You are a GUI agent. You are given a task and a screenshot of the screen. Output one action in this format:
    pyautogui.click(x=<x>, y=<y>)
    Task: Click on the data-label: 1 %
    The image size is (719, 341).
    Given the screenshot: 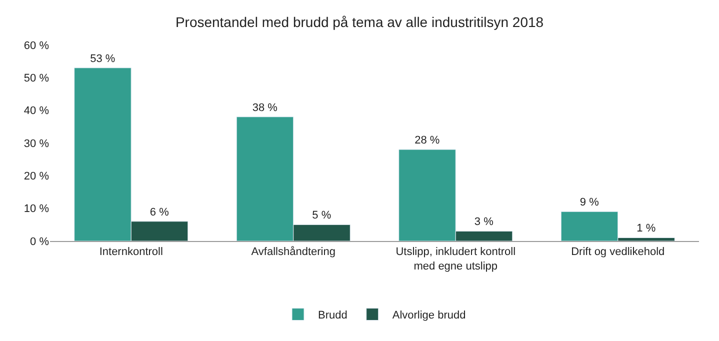 What is the action you would take?
    pyautogui.click(x=646, y=228)
    